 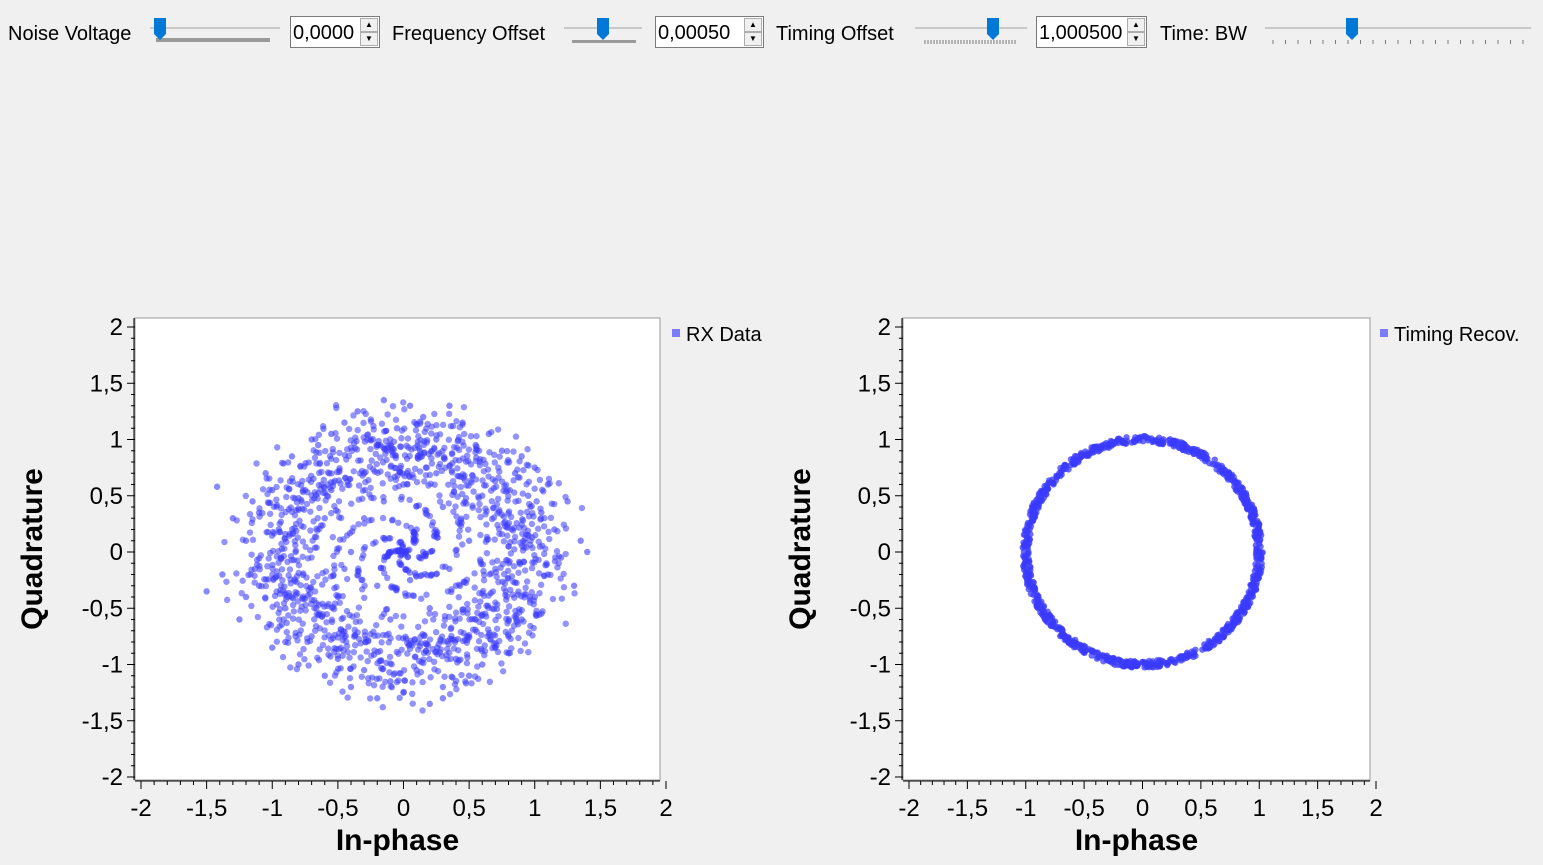 What do you see at coordinates (993, 29) in the screenshot?
I see `timing-offset-slider-thumb` at bounding box center [993, 29].